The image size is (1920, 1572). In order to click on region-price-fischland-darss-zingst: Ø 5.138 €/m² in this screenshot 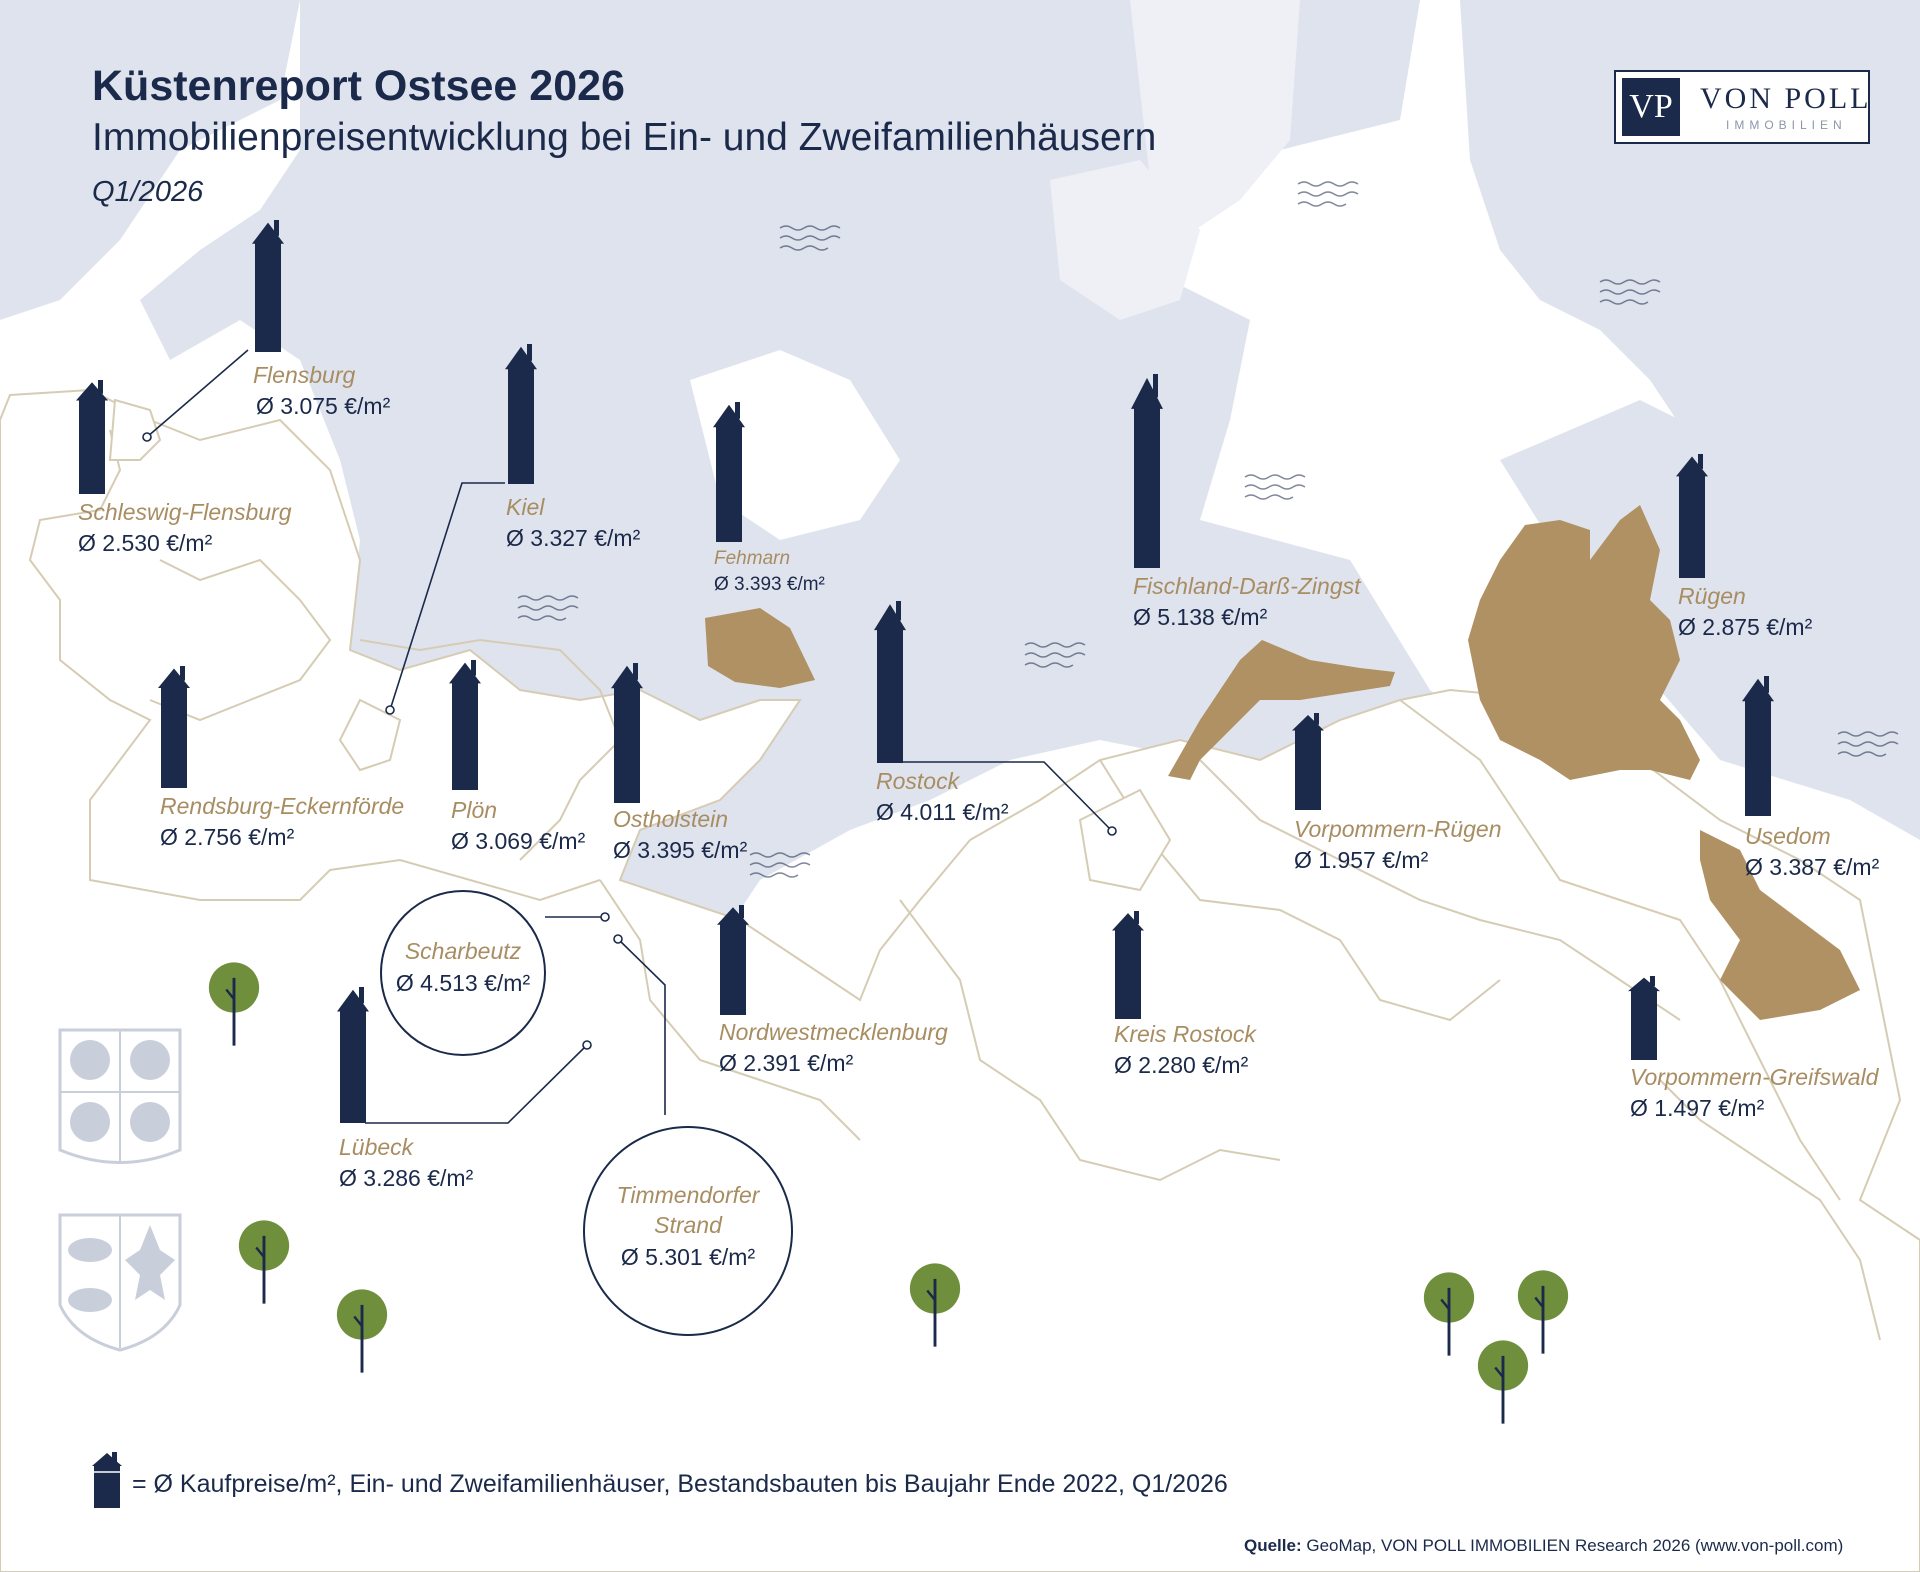, I will do `click(1200, 617)`.